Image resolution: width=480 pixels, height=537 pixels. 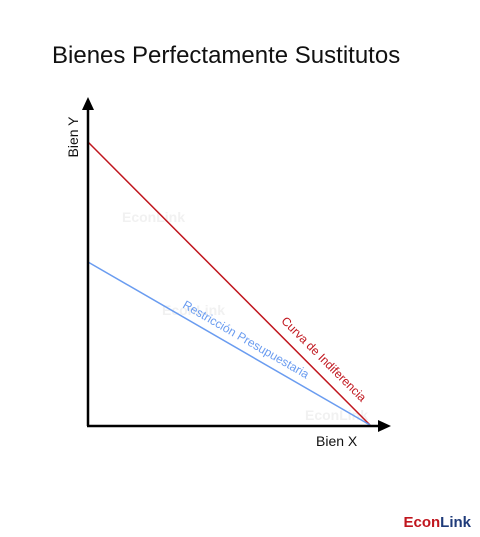 What do you see at coordinates (245, 340) in the screenshot?
I see `budget-label: Restricción Presupuestaria` at bounding box center [245, 340].